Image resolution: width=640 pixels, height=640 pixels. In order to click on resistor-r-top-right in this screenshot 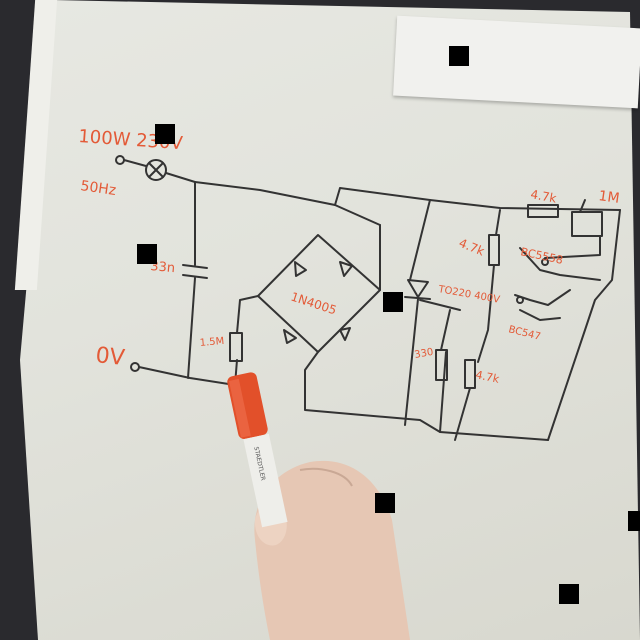, I will do `click(587, 224)`.